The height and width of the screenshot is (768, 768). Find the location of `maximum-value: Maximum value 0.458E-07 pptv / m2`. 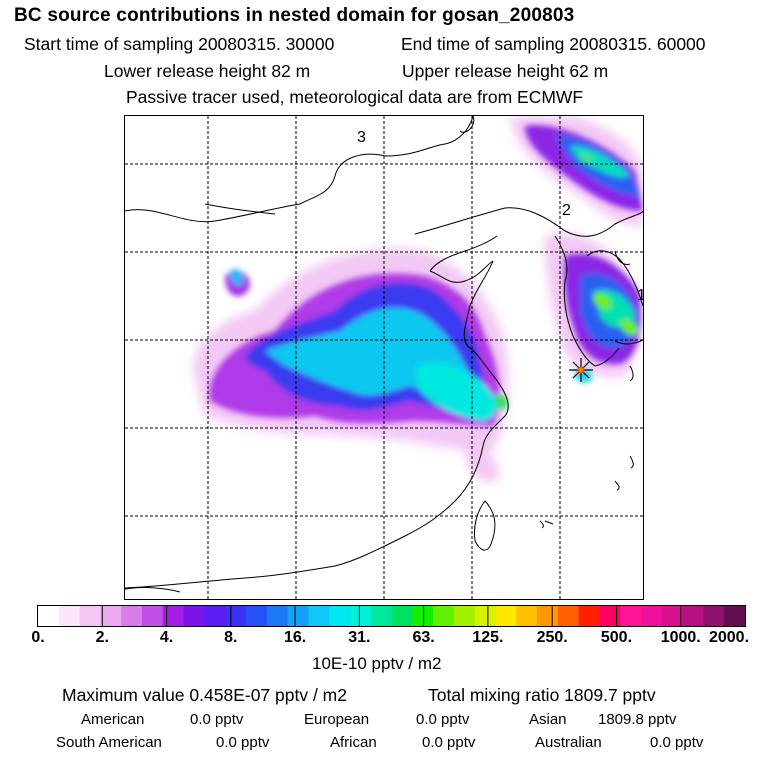

maximum-value: Maximum value 0.458E-07 pptv / m2 is located at coordinates (204, 695).